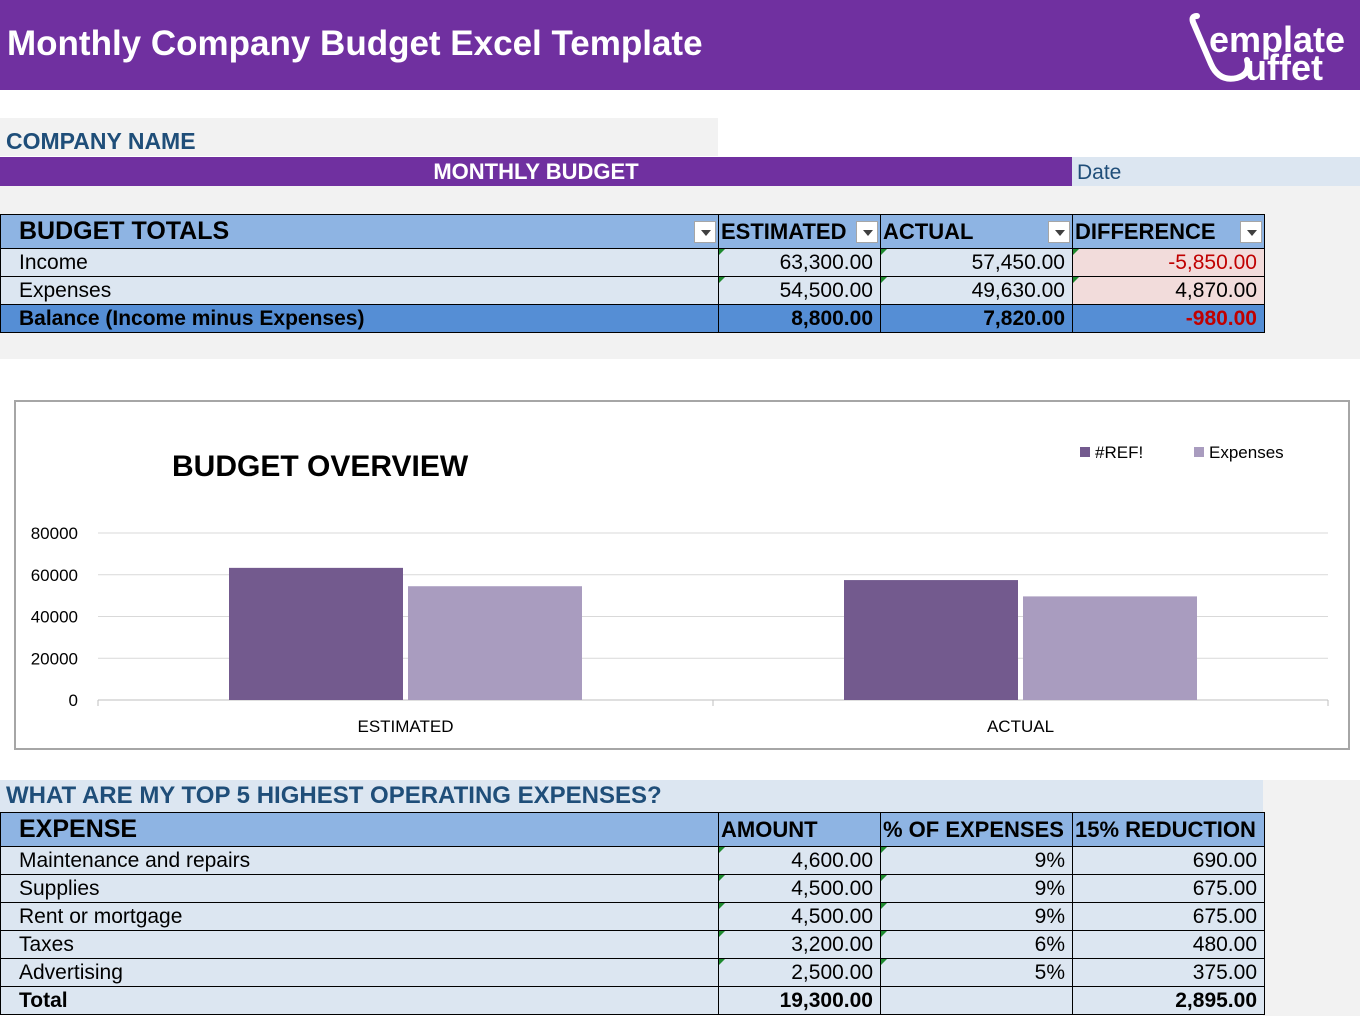  Describe the element at coordinates (976, 829) in the screenshot. I see `header-pct-of-expenses: % OF EXPENSES` at that location.